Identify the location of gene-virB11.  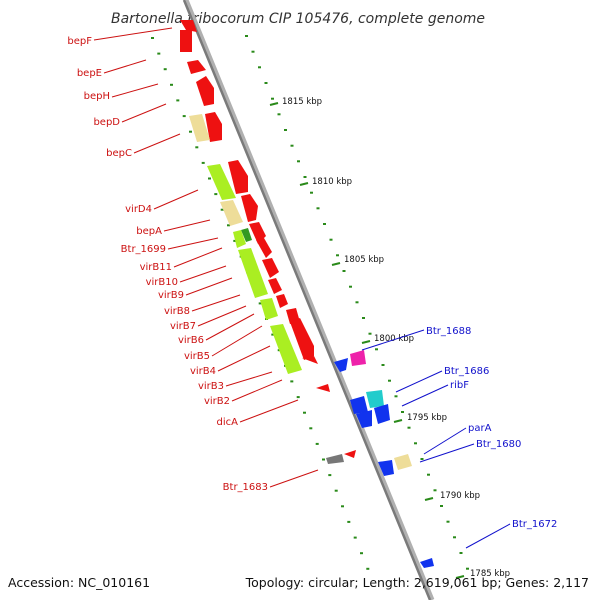
(239, 239).